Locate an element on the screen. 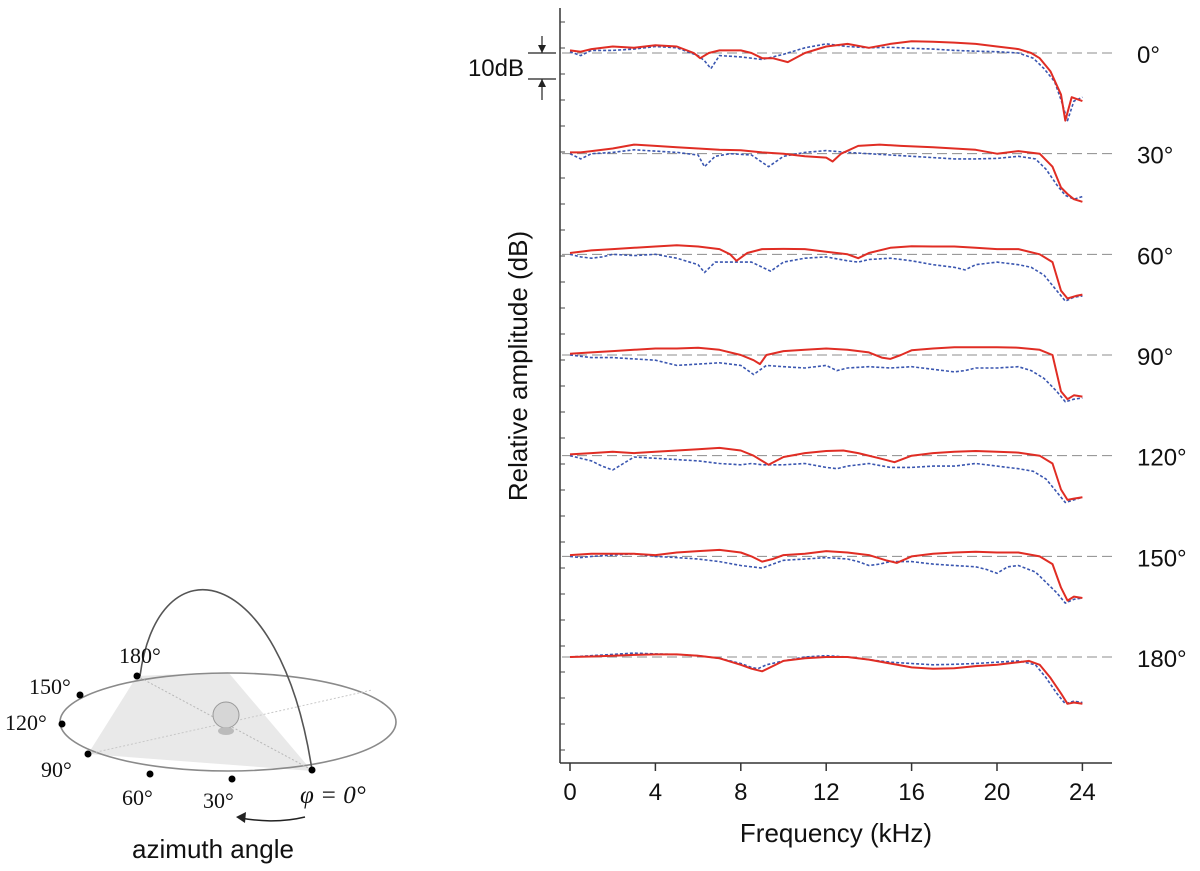  shaded-half-plane is located at coordinates (200, 721).